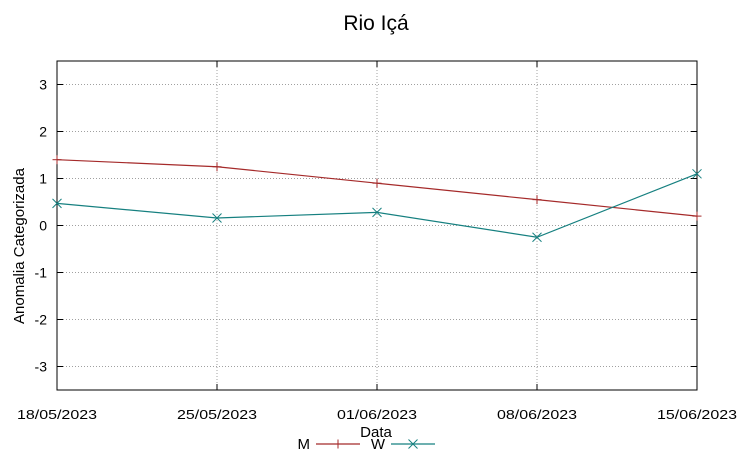 This screenshot has height=459, width=752. I want to click on y-tick-label: -2, so click(41, 320).